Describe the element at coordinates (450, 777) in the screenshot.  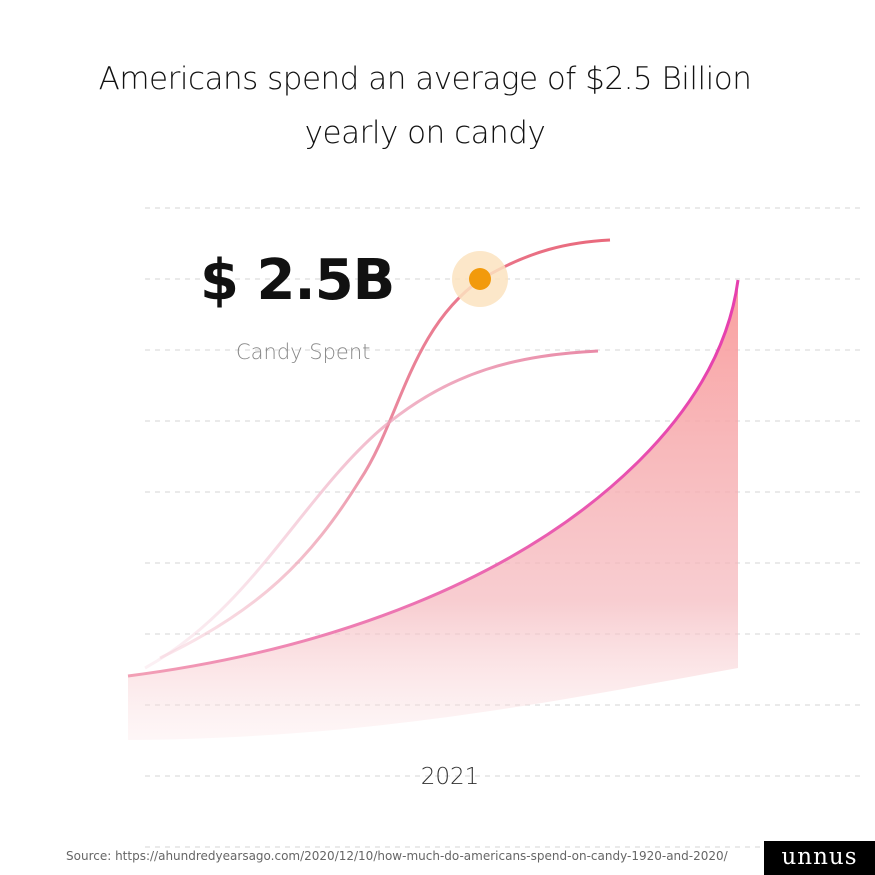
I see `x-tick-label: 2021` at that location.